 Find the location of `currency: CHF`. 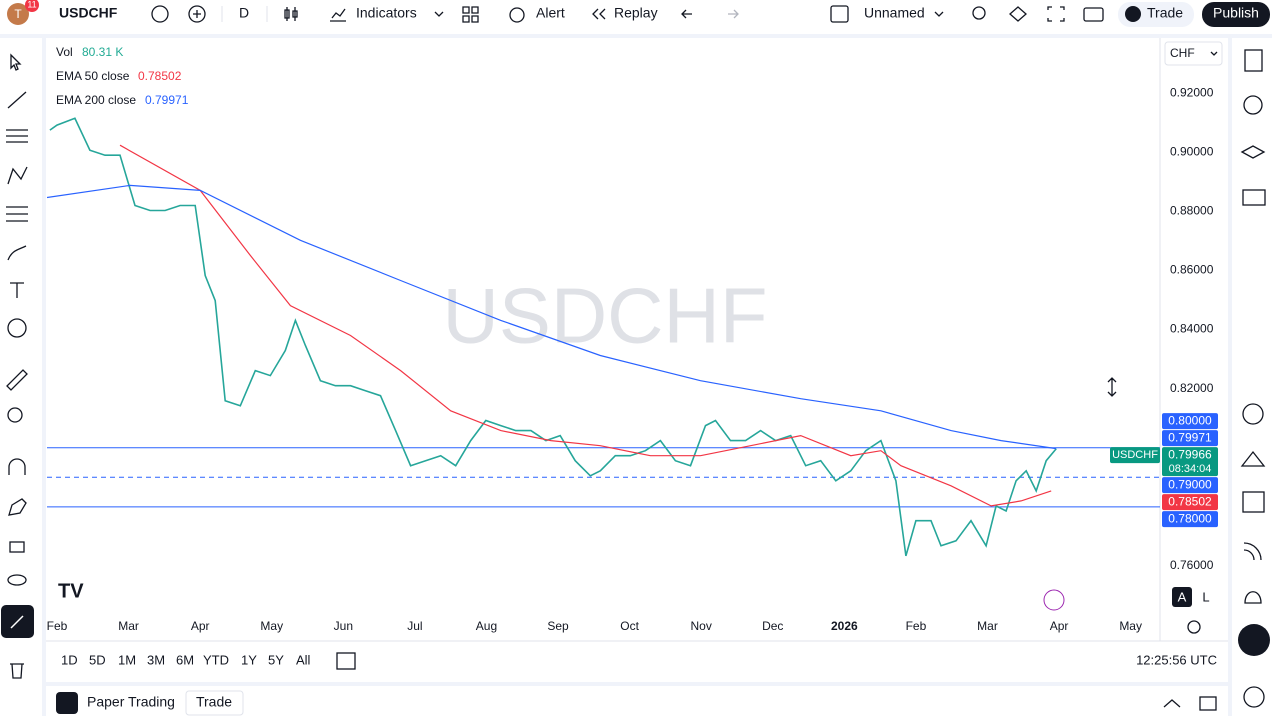

currency: CHF is located at coordinates (1182, 53).